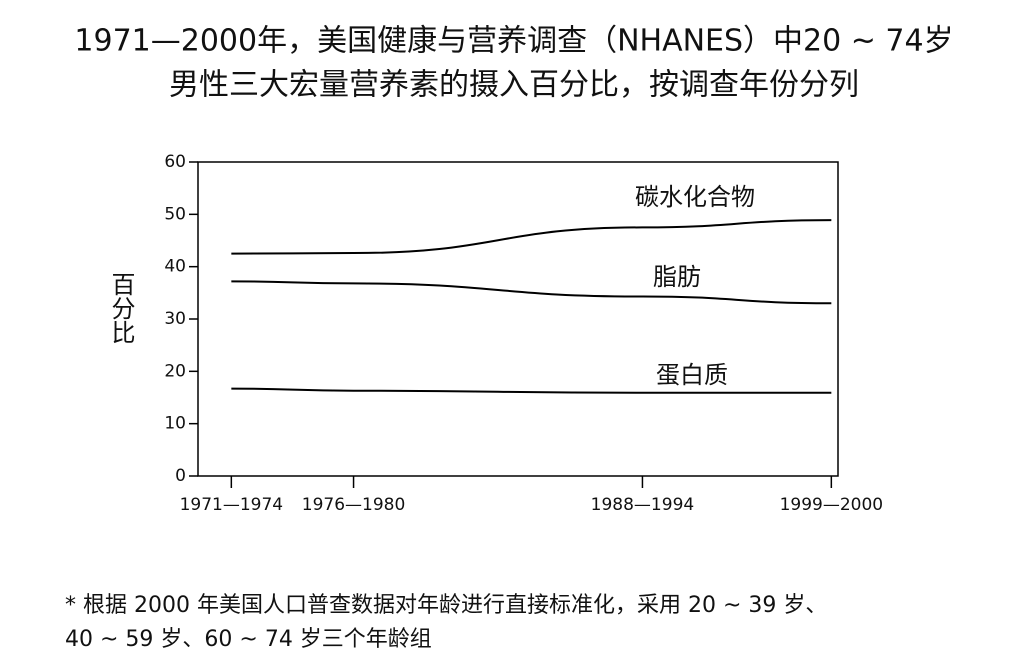 This screenshot has width=1029, height=671. What do you see at coordinates (180, 476) in the screenshot?
I see `y-tick-label: 0` at bounding box center [180, 476].